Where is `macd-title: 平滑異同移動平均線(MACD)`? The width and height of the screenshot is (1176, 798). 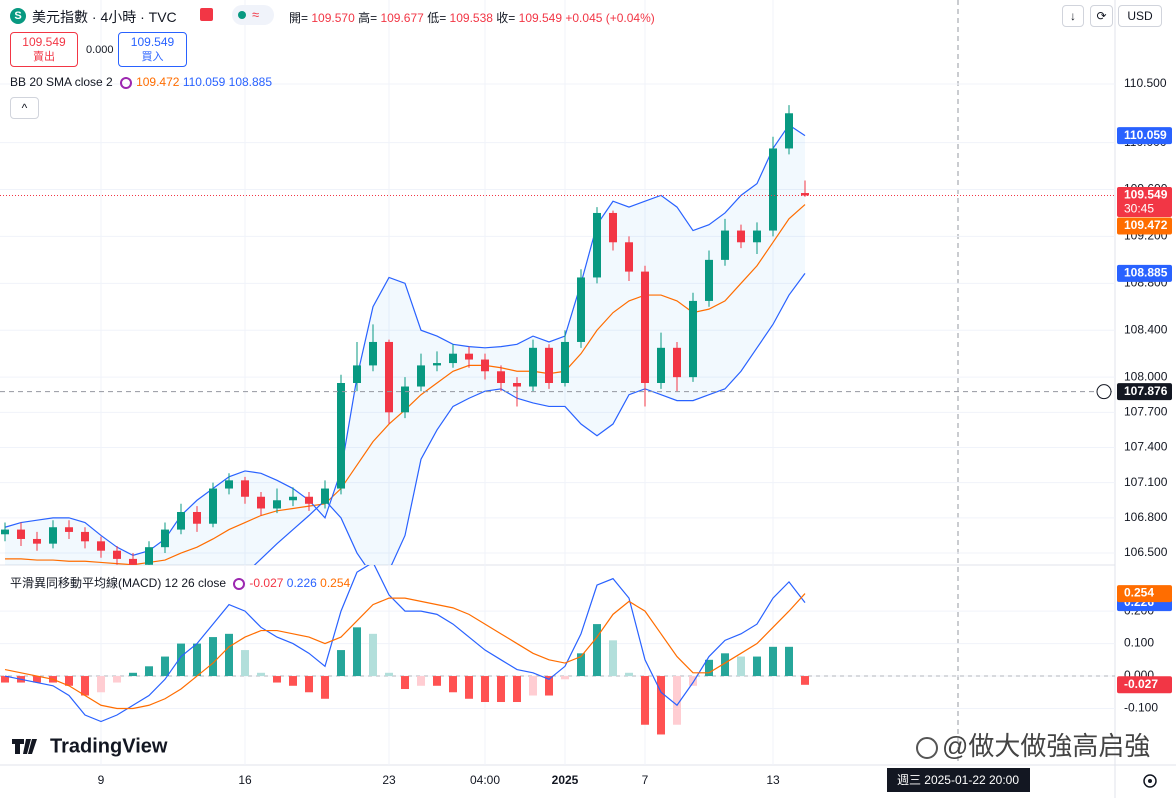 macd-title: 平滑異同移動平均線(MACD) is located at coordinates (86, 583).